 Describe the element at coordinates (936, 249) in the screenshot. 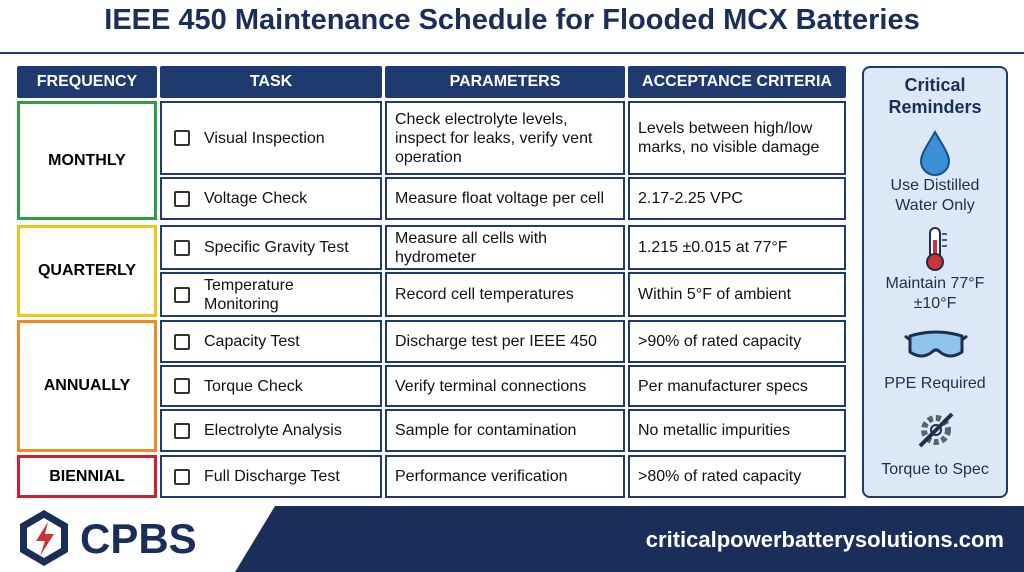

I see `thermometer-icon` at that location.